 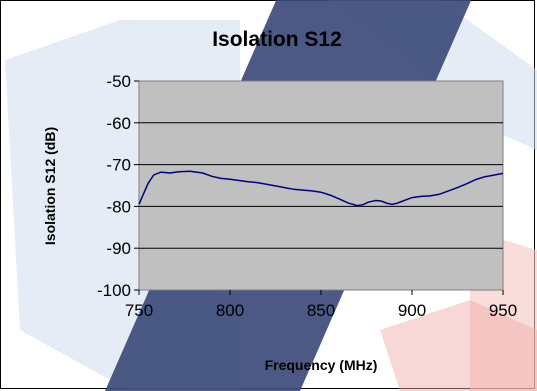 I want to click on series-line-isolation-s12, so click(x=321, y=188).